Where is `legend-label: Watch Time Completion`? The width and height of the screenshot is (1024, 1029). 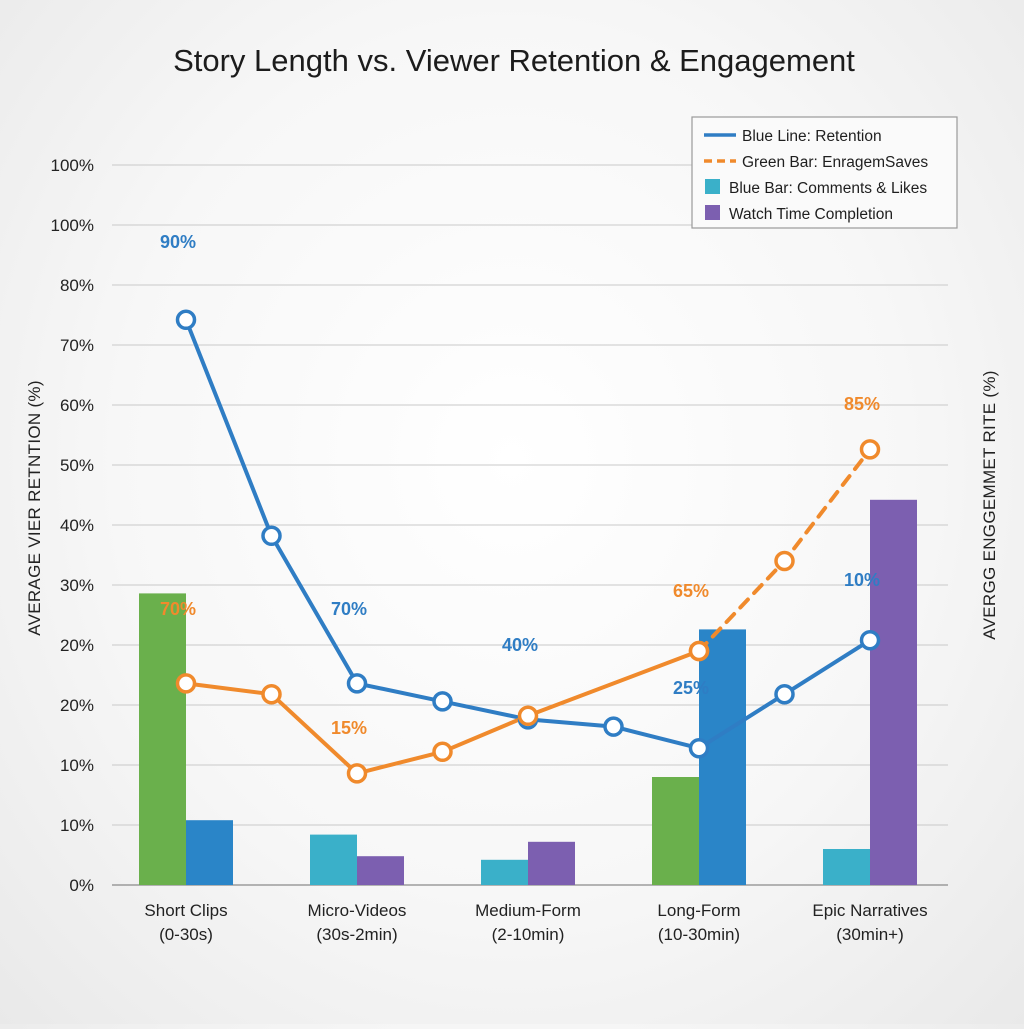
legend-label: Watch Time Completion is located at coordinates (811, 214).